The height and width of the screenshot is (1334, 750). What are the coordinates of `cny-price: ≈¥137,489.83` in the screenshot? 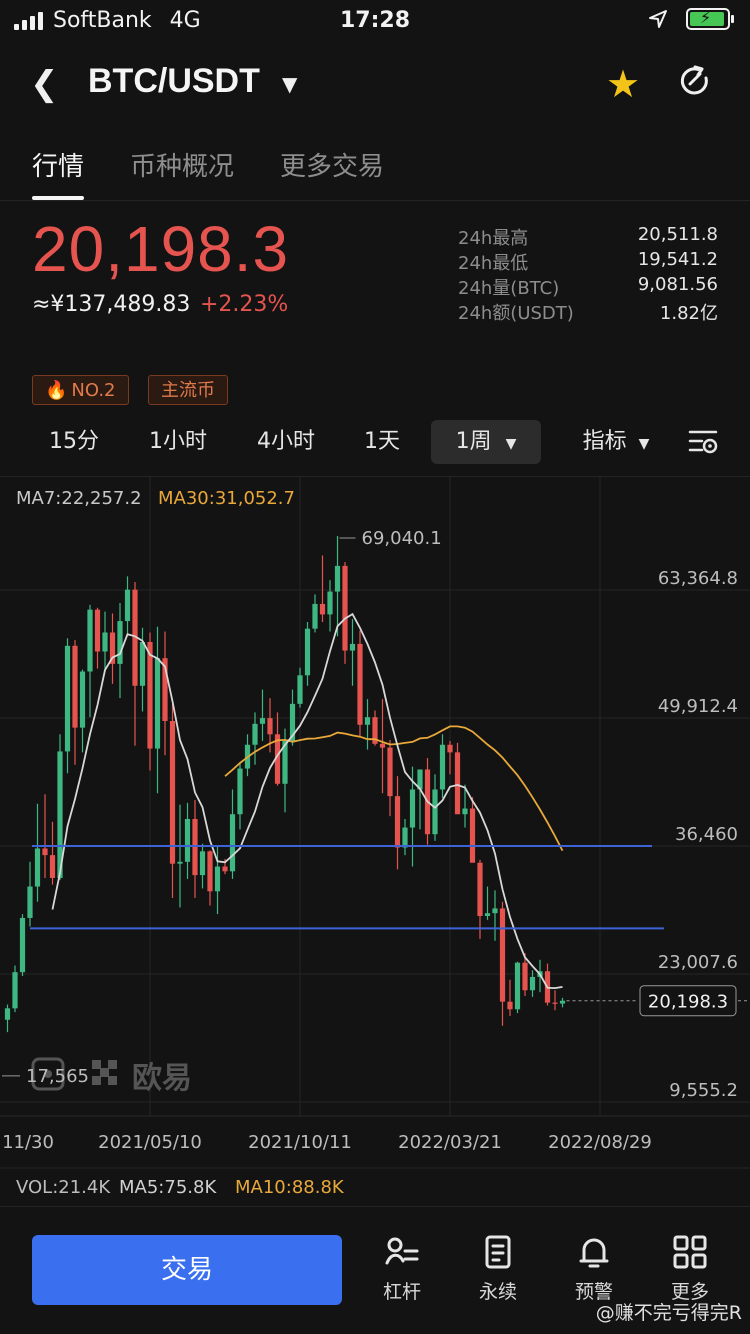 It's located at (111, 304).